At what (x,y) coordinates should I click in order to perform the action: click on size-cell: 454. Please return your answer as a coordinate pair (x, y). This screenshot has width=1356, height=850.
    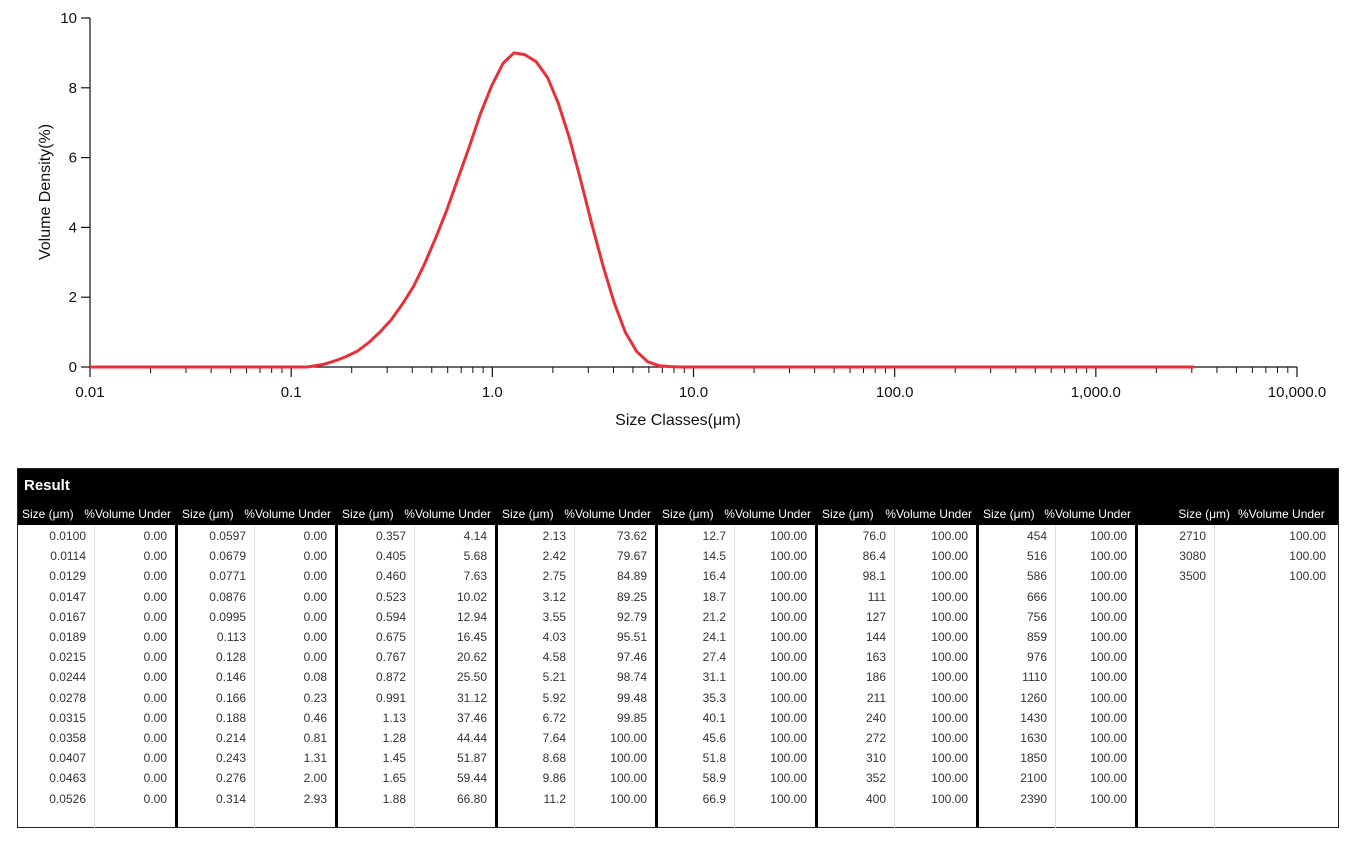
    Looking at the image, I should click on (1036, 536).